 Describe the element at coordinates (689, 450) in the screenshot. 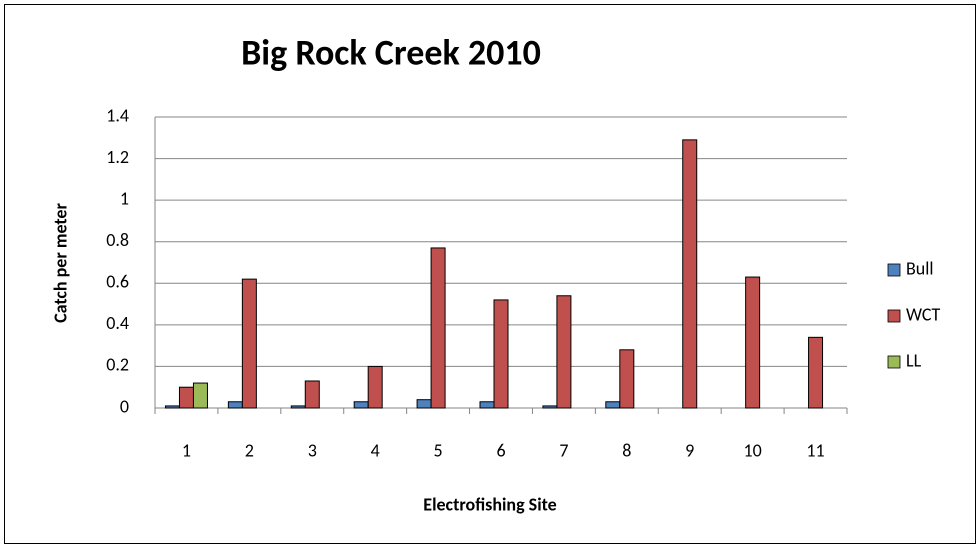

I see `x-tick-label: 9` at that location.